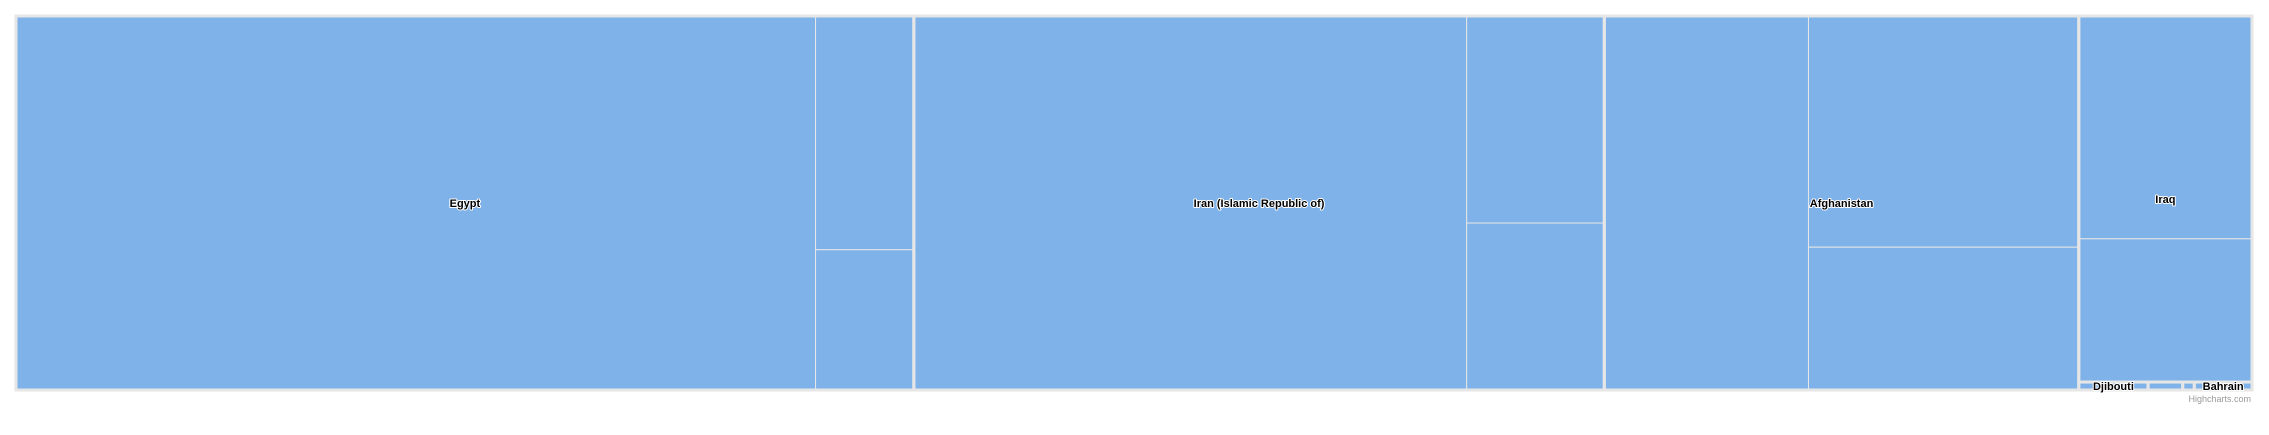  Describe the element at coordinates (465, 204) in the screenshot. I see `treemap-label-egypt: Egypt` at that location.